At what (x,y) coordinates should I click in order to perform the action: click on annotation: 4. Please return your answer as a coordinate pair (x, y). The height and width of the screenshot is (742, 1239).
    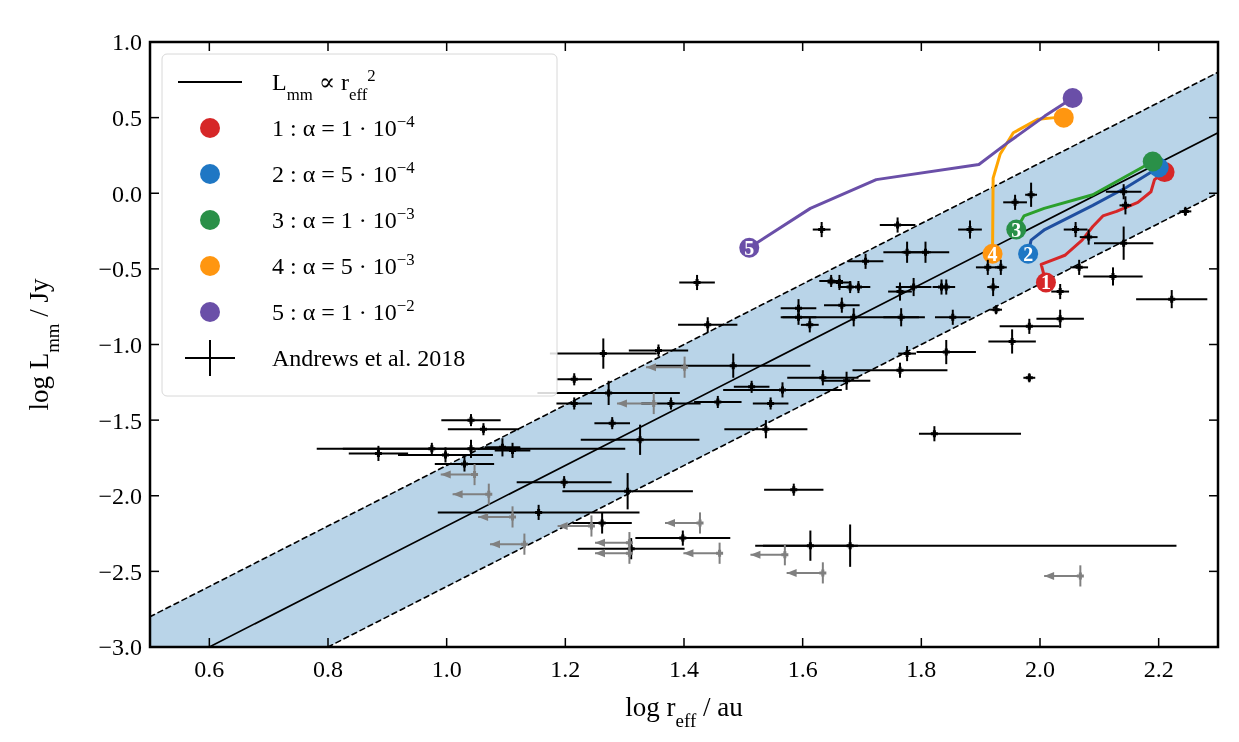
    Looking at the image, I should click on (992, 253).